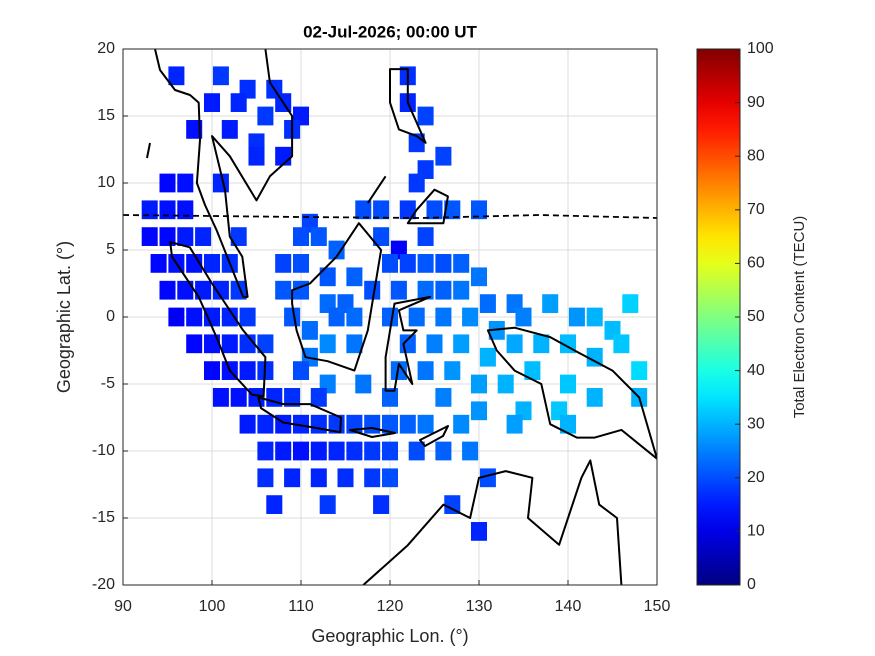  What do you see at coordinates (756, 370) in the screenshot?
I see `colorbar-tick-label: 40` at bounding box center [756, 370].